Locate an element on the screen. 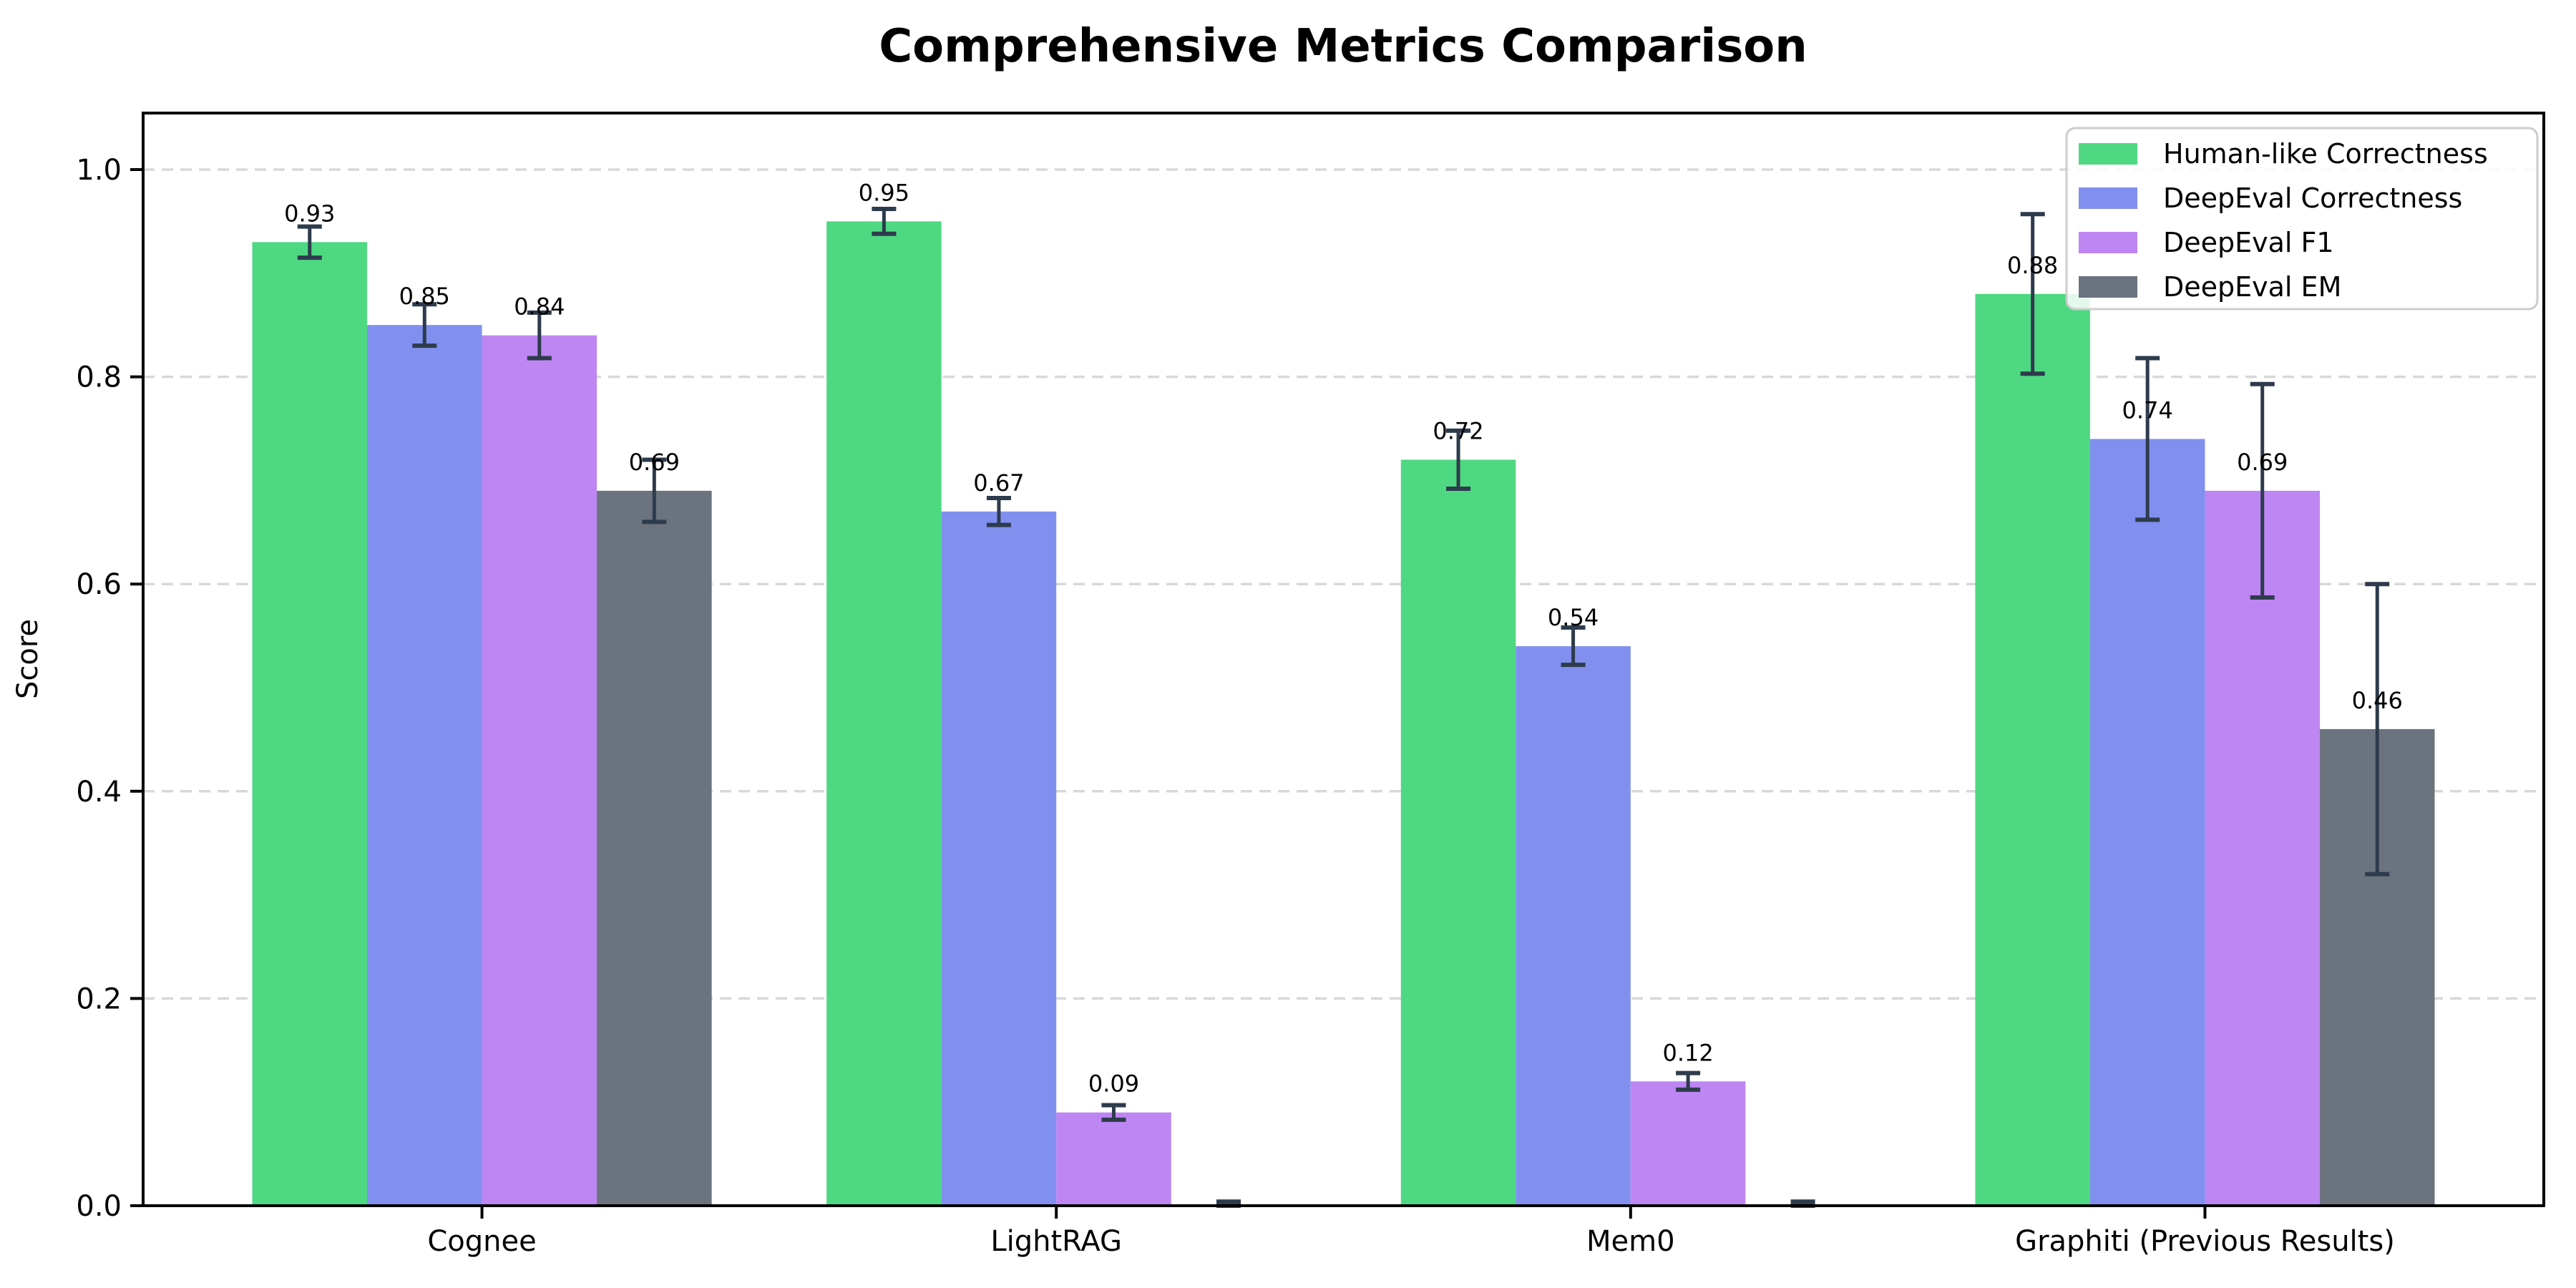 The width and height of the screenshot is (2576, 1288). errorbar-deepeval-correctness-lightrag is located at coordinates (998, 511).